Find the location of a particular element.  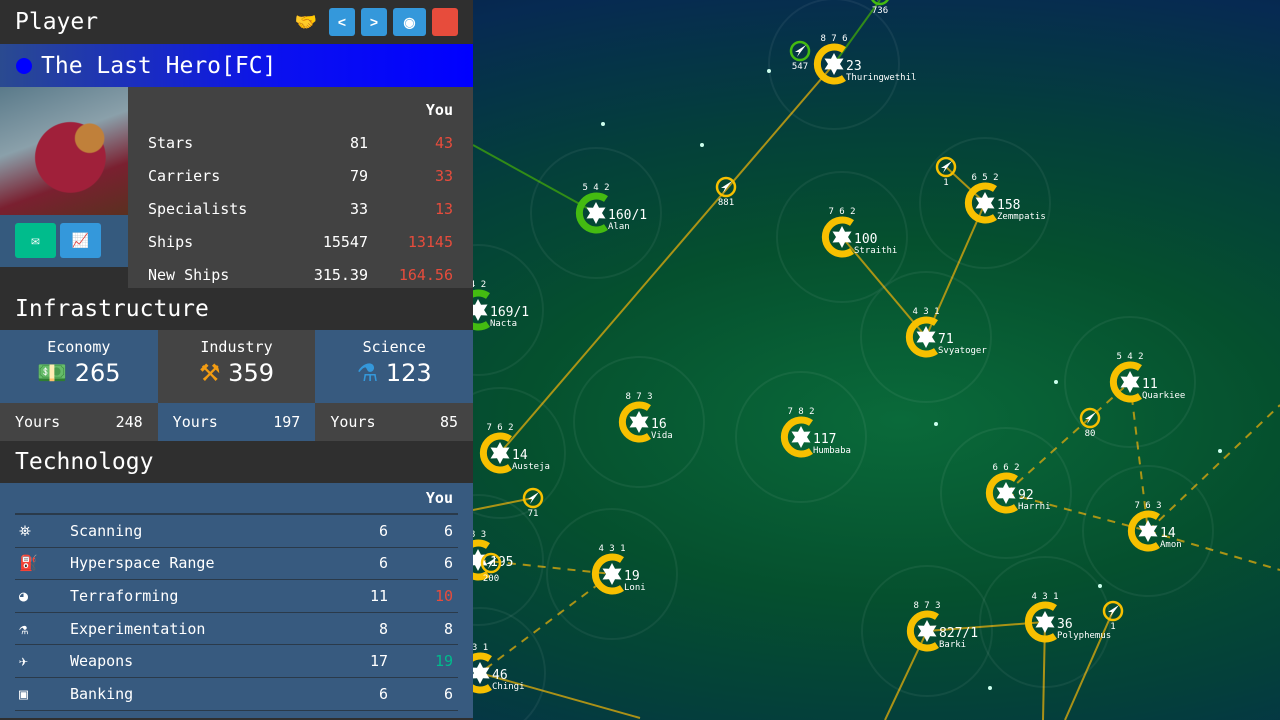

tech-value: 17 is located at coordinates (378, 661).